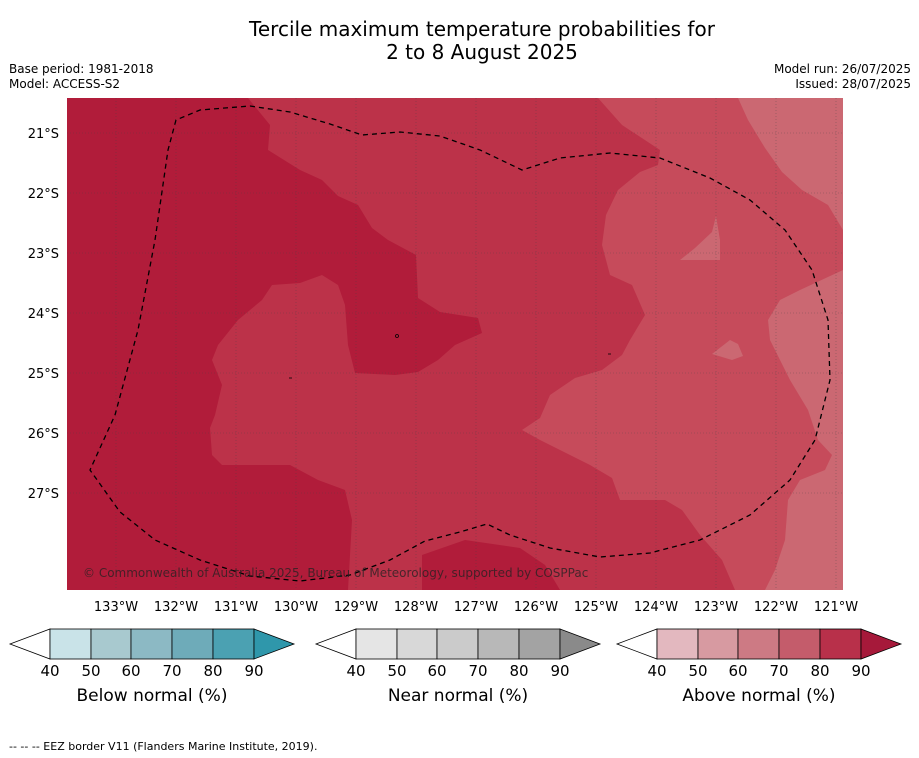 Image resolution: width=919 pixels, height=758 pixels. What do you see at coordinates (482, 52) in the screenshot?
I see `title-line-2: 2 to 8 August 2025` at bounding box center [482, 52].